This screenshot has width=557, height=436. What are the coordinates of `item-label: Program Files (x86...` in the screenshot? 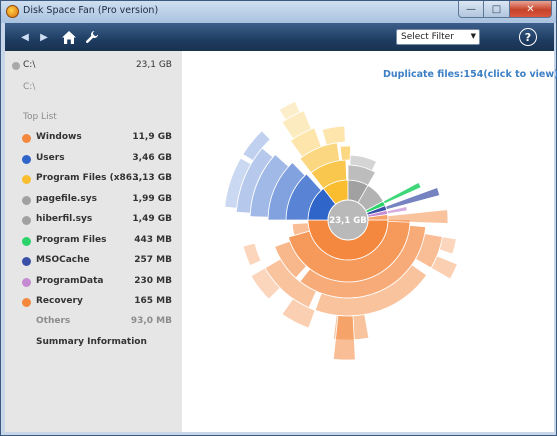 It's located at (89, 178).